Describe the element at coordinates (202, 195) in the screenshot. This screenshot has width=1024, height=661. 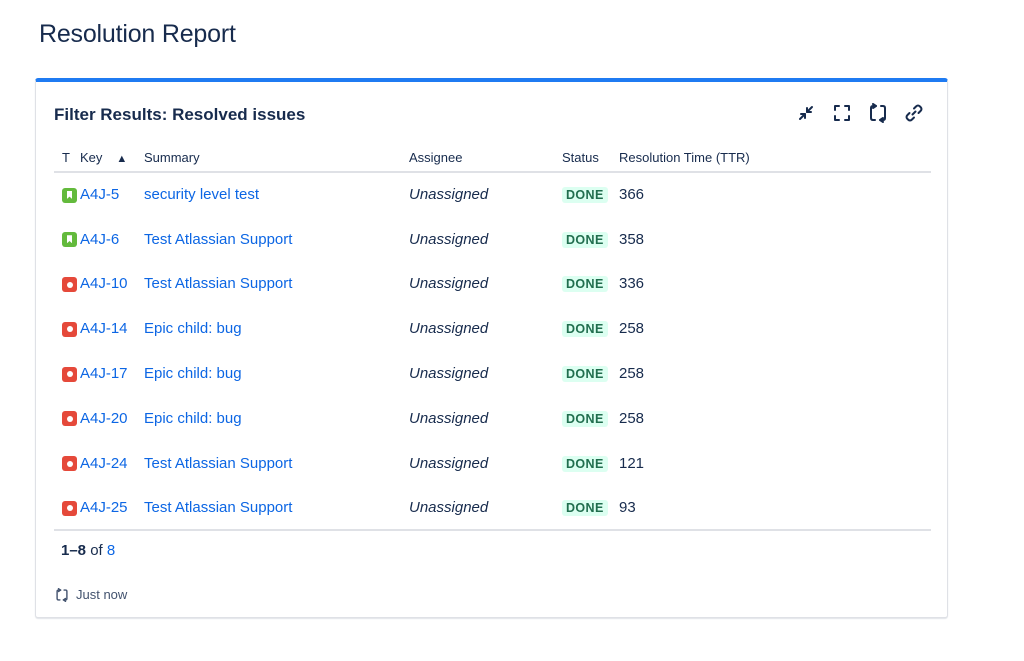
I see `issue-summary-link: security level test` at that location.